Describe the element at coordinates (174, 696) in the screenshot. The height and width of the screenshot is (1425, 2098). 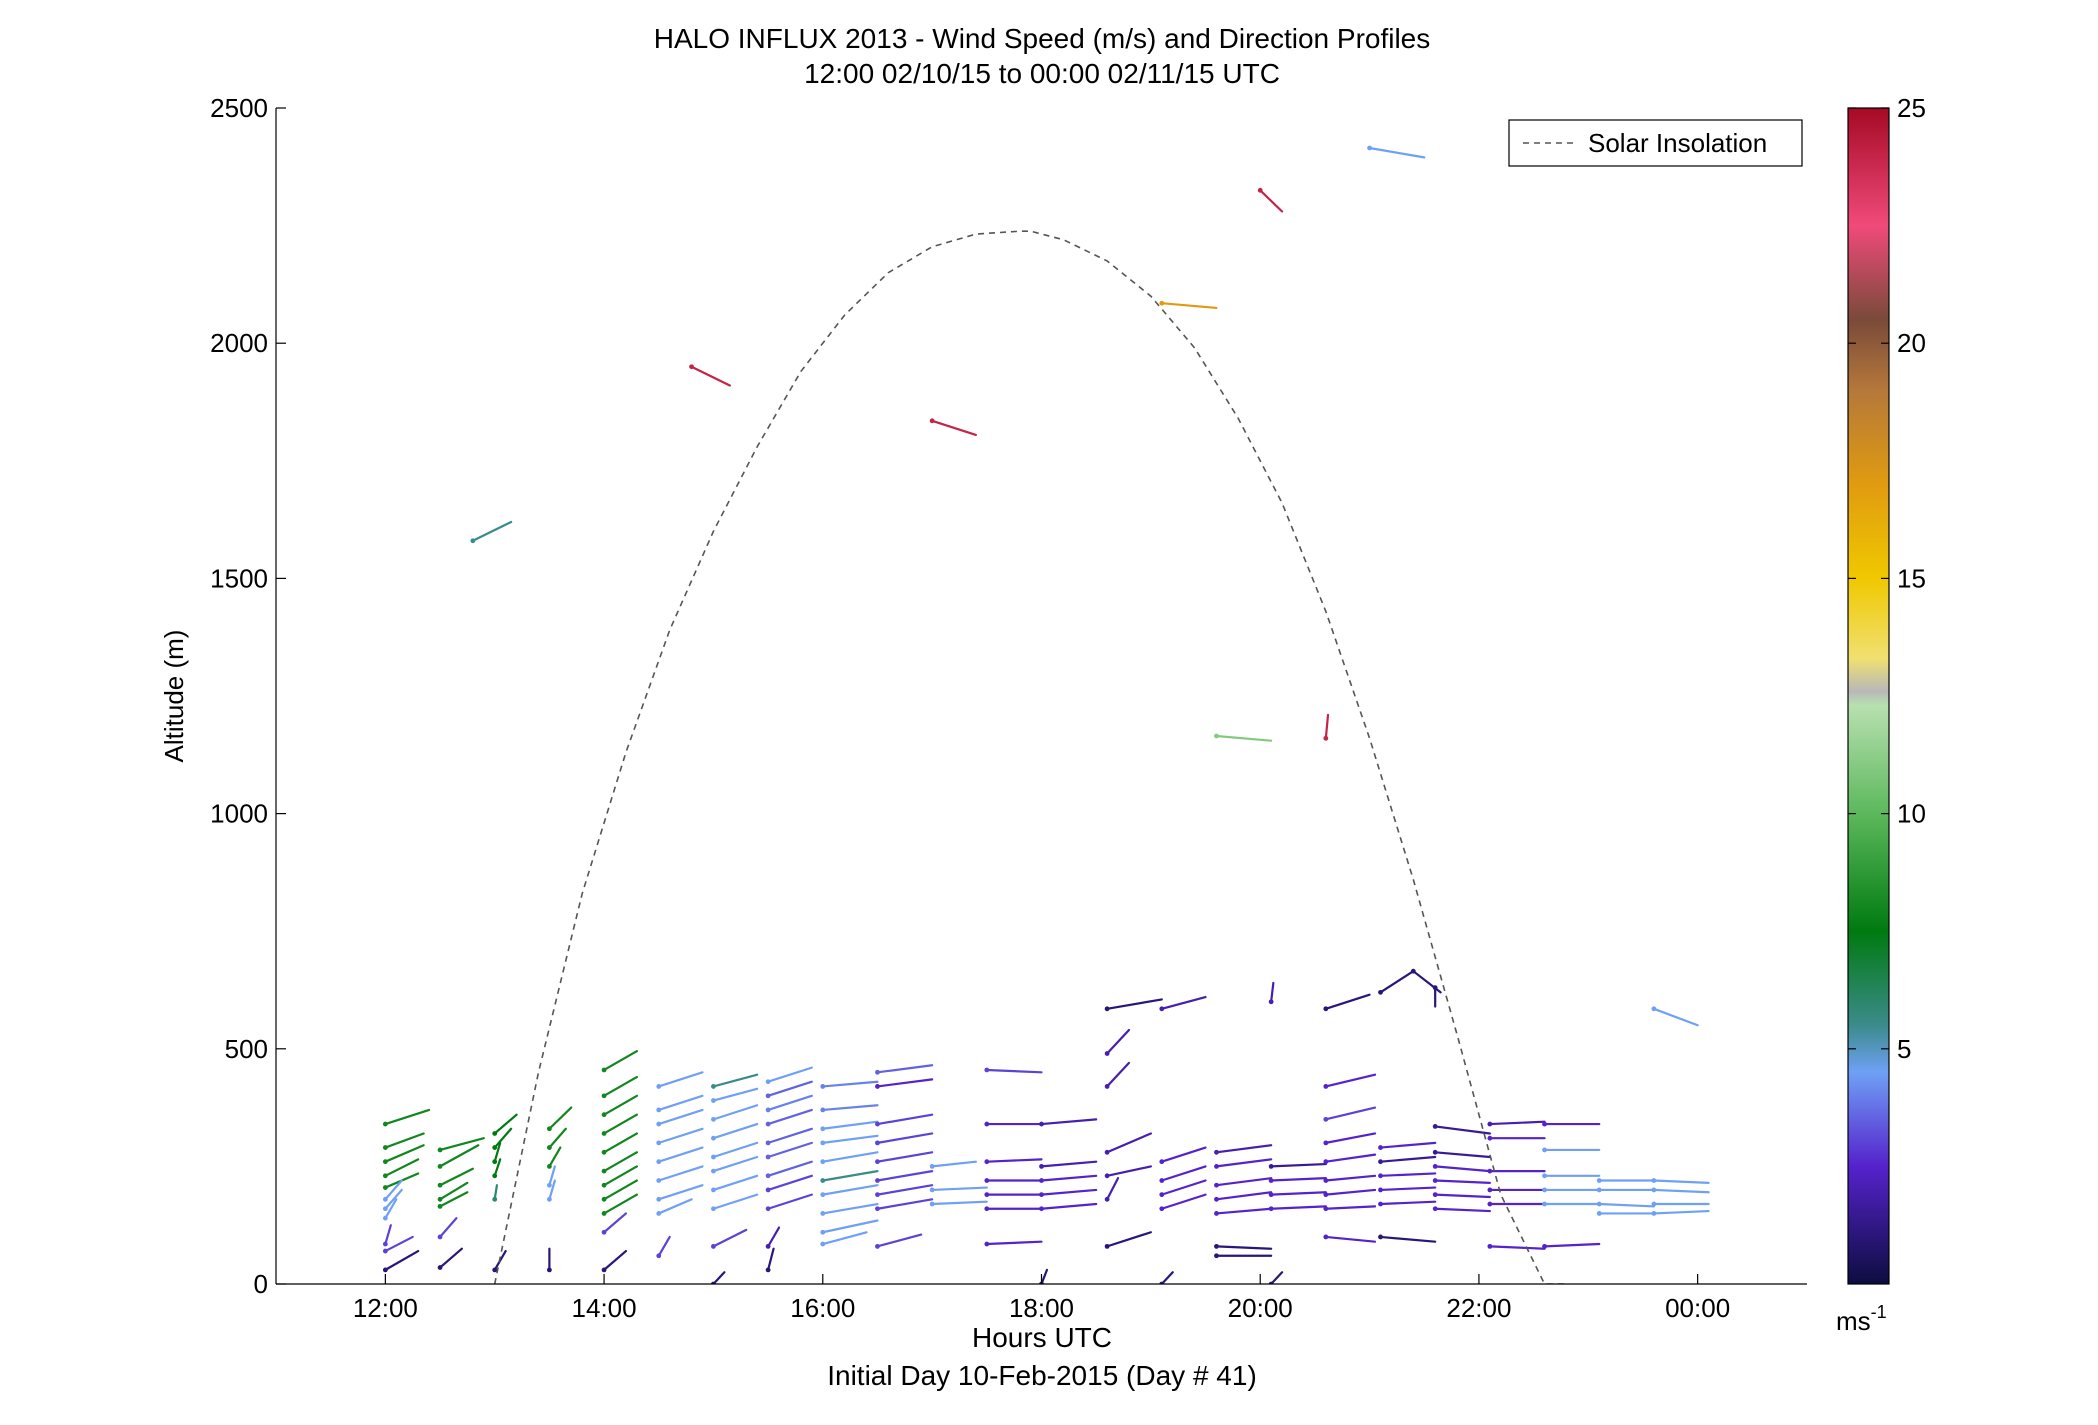
I see `y-axis-label: Altitude (m)` at that location.